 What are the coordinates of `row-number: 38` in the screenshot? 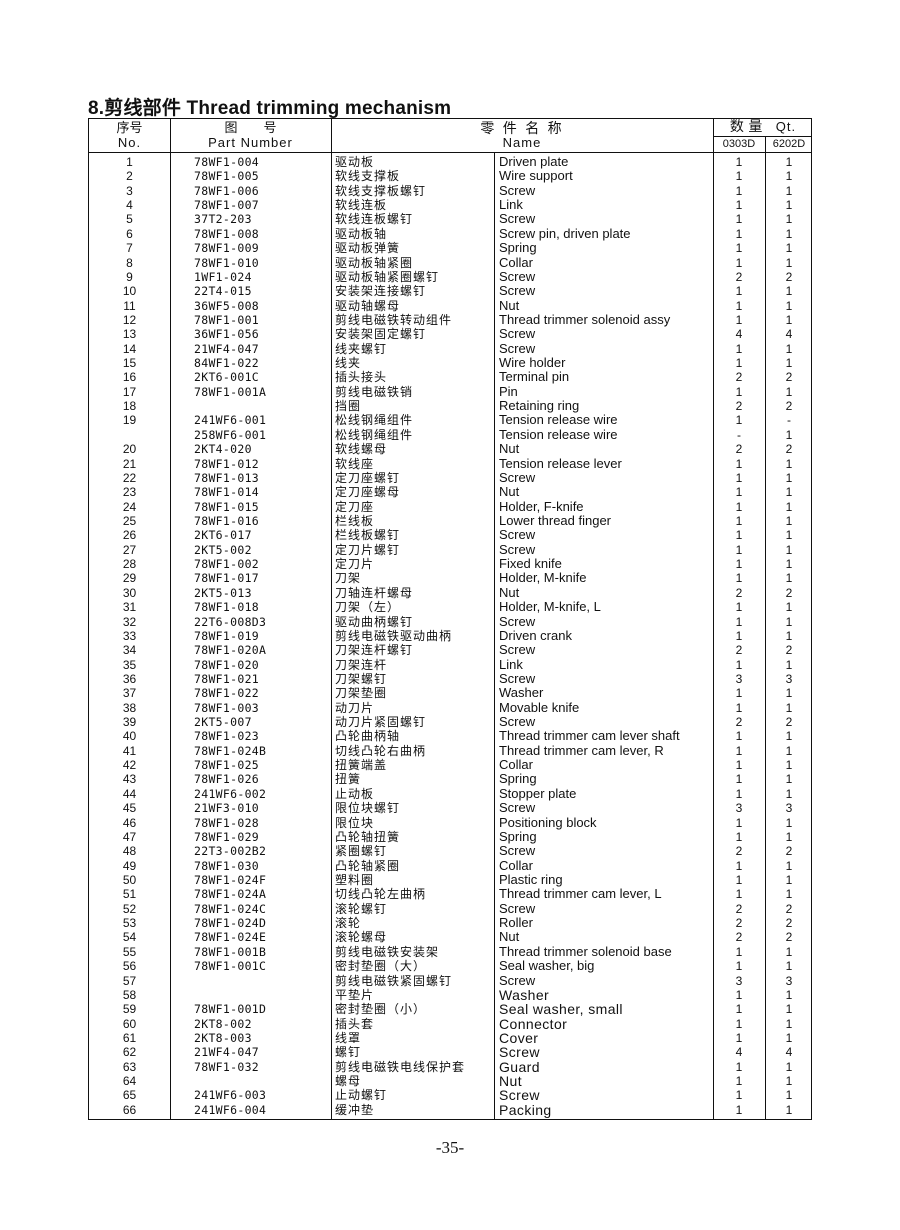 It's located at (129, 707).